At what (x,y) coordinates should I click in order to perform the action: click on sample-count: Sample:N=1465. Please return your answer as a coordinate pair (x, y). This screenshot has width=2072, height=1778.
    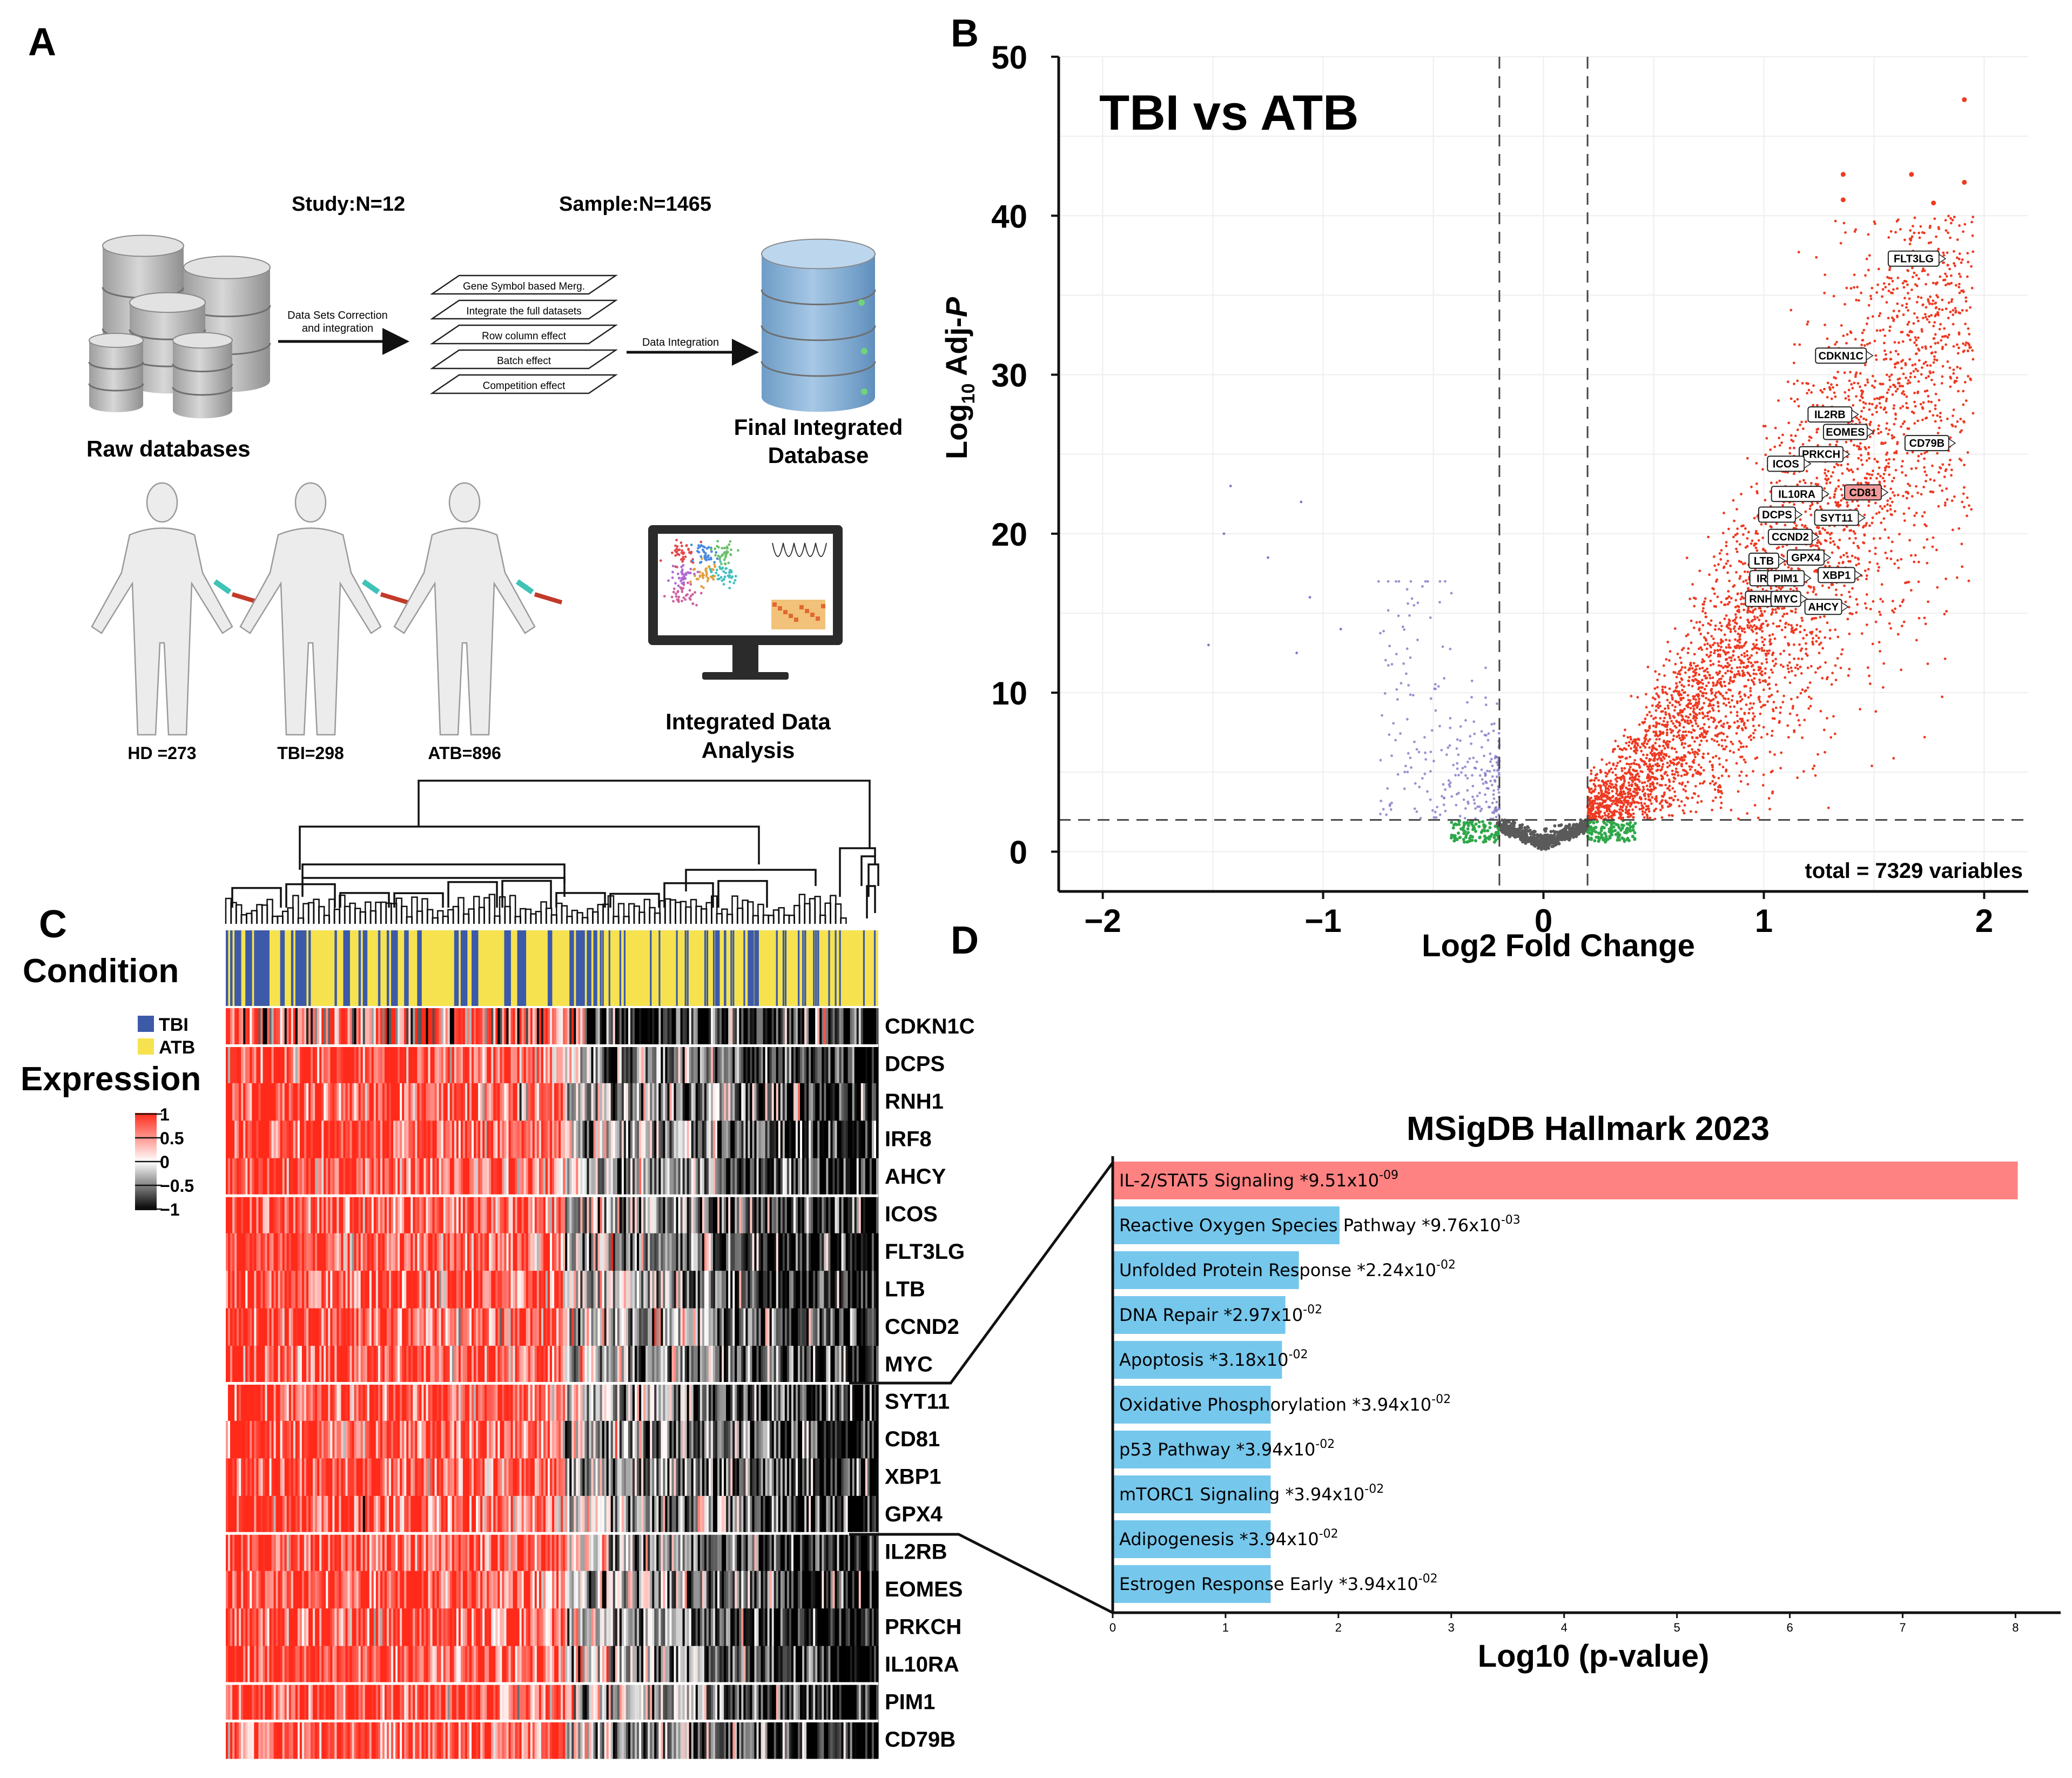
    Looking at the image, I should click on (635, 204).